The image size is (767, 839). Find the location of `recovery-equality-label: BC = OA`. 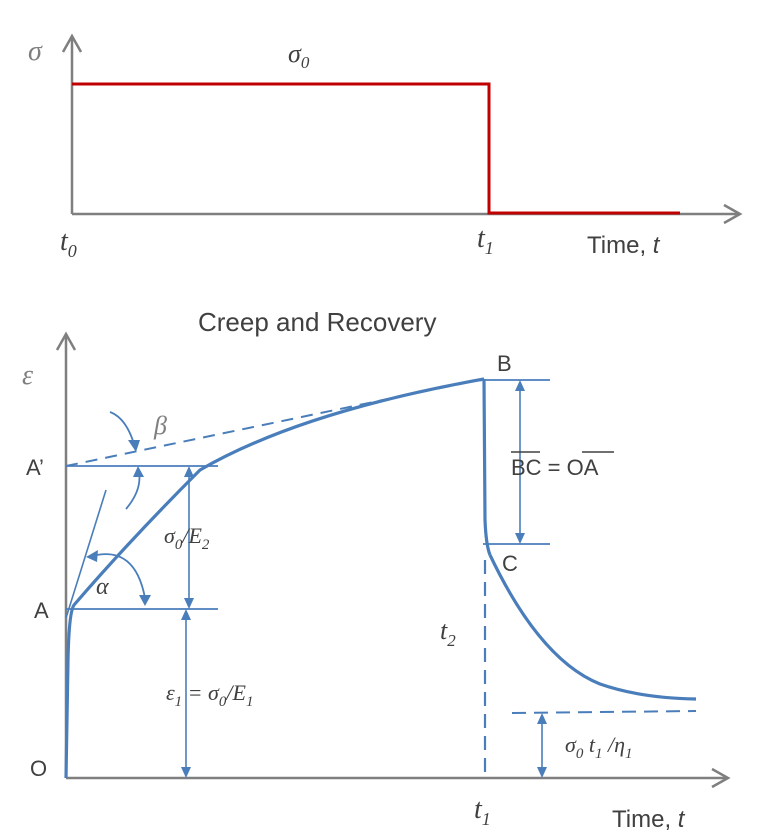

recovery-equality-label: BC = OA is located at coordinates (562, 465).